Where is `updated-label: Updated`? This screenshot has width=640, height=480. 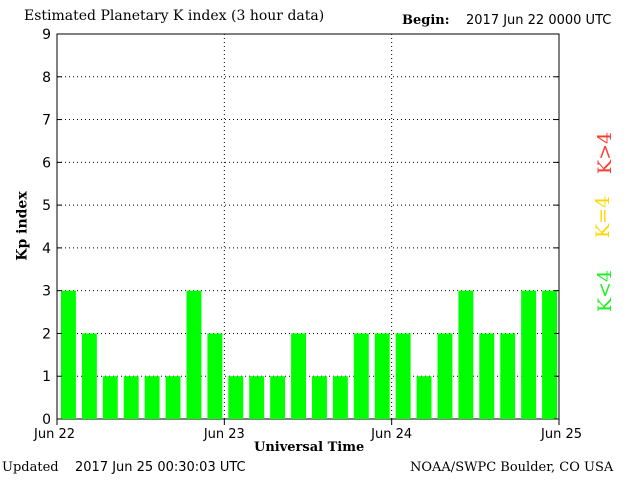
updated-label: Updated is located at coordinates (30, 467).